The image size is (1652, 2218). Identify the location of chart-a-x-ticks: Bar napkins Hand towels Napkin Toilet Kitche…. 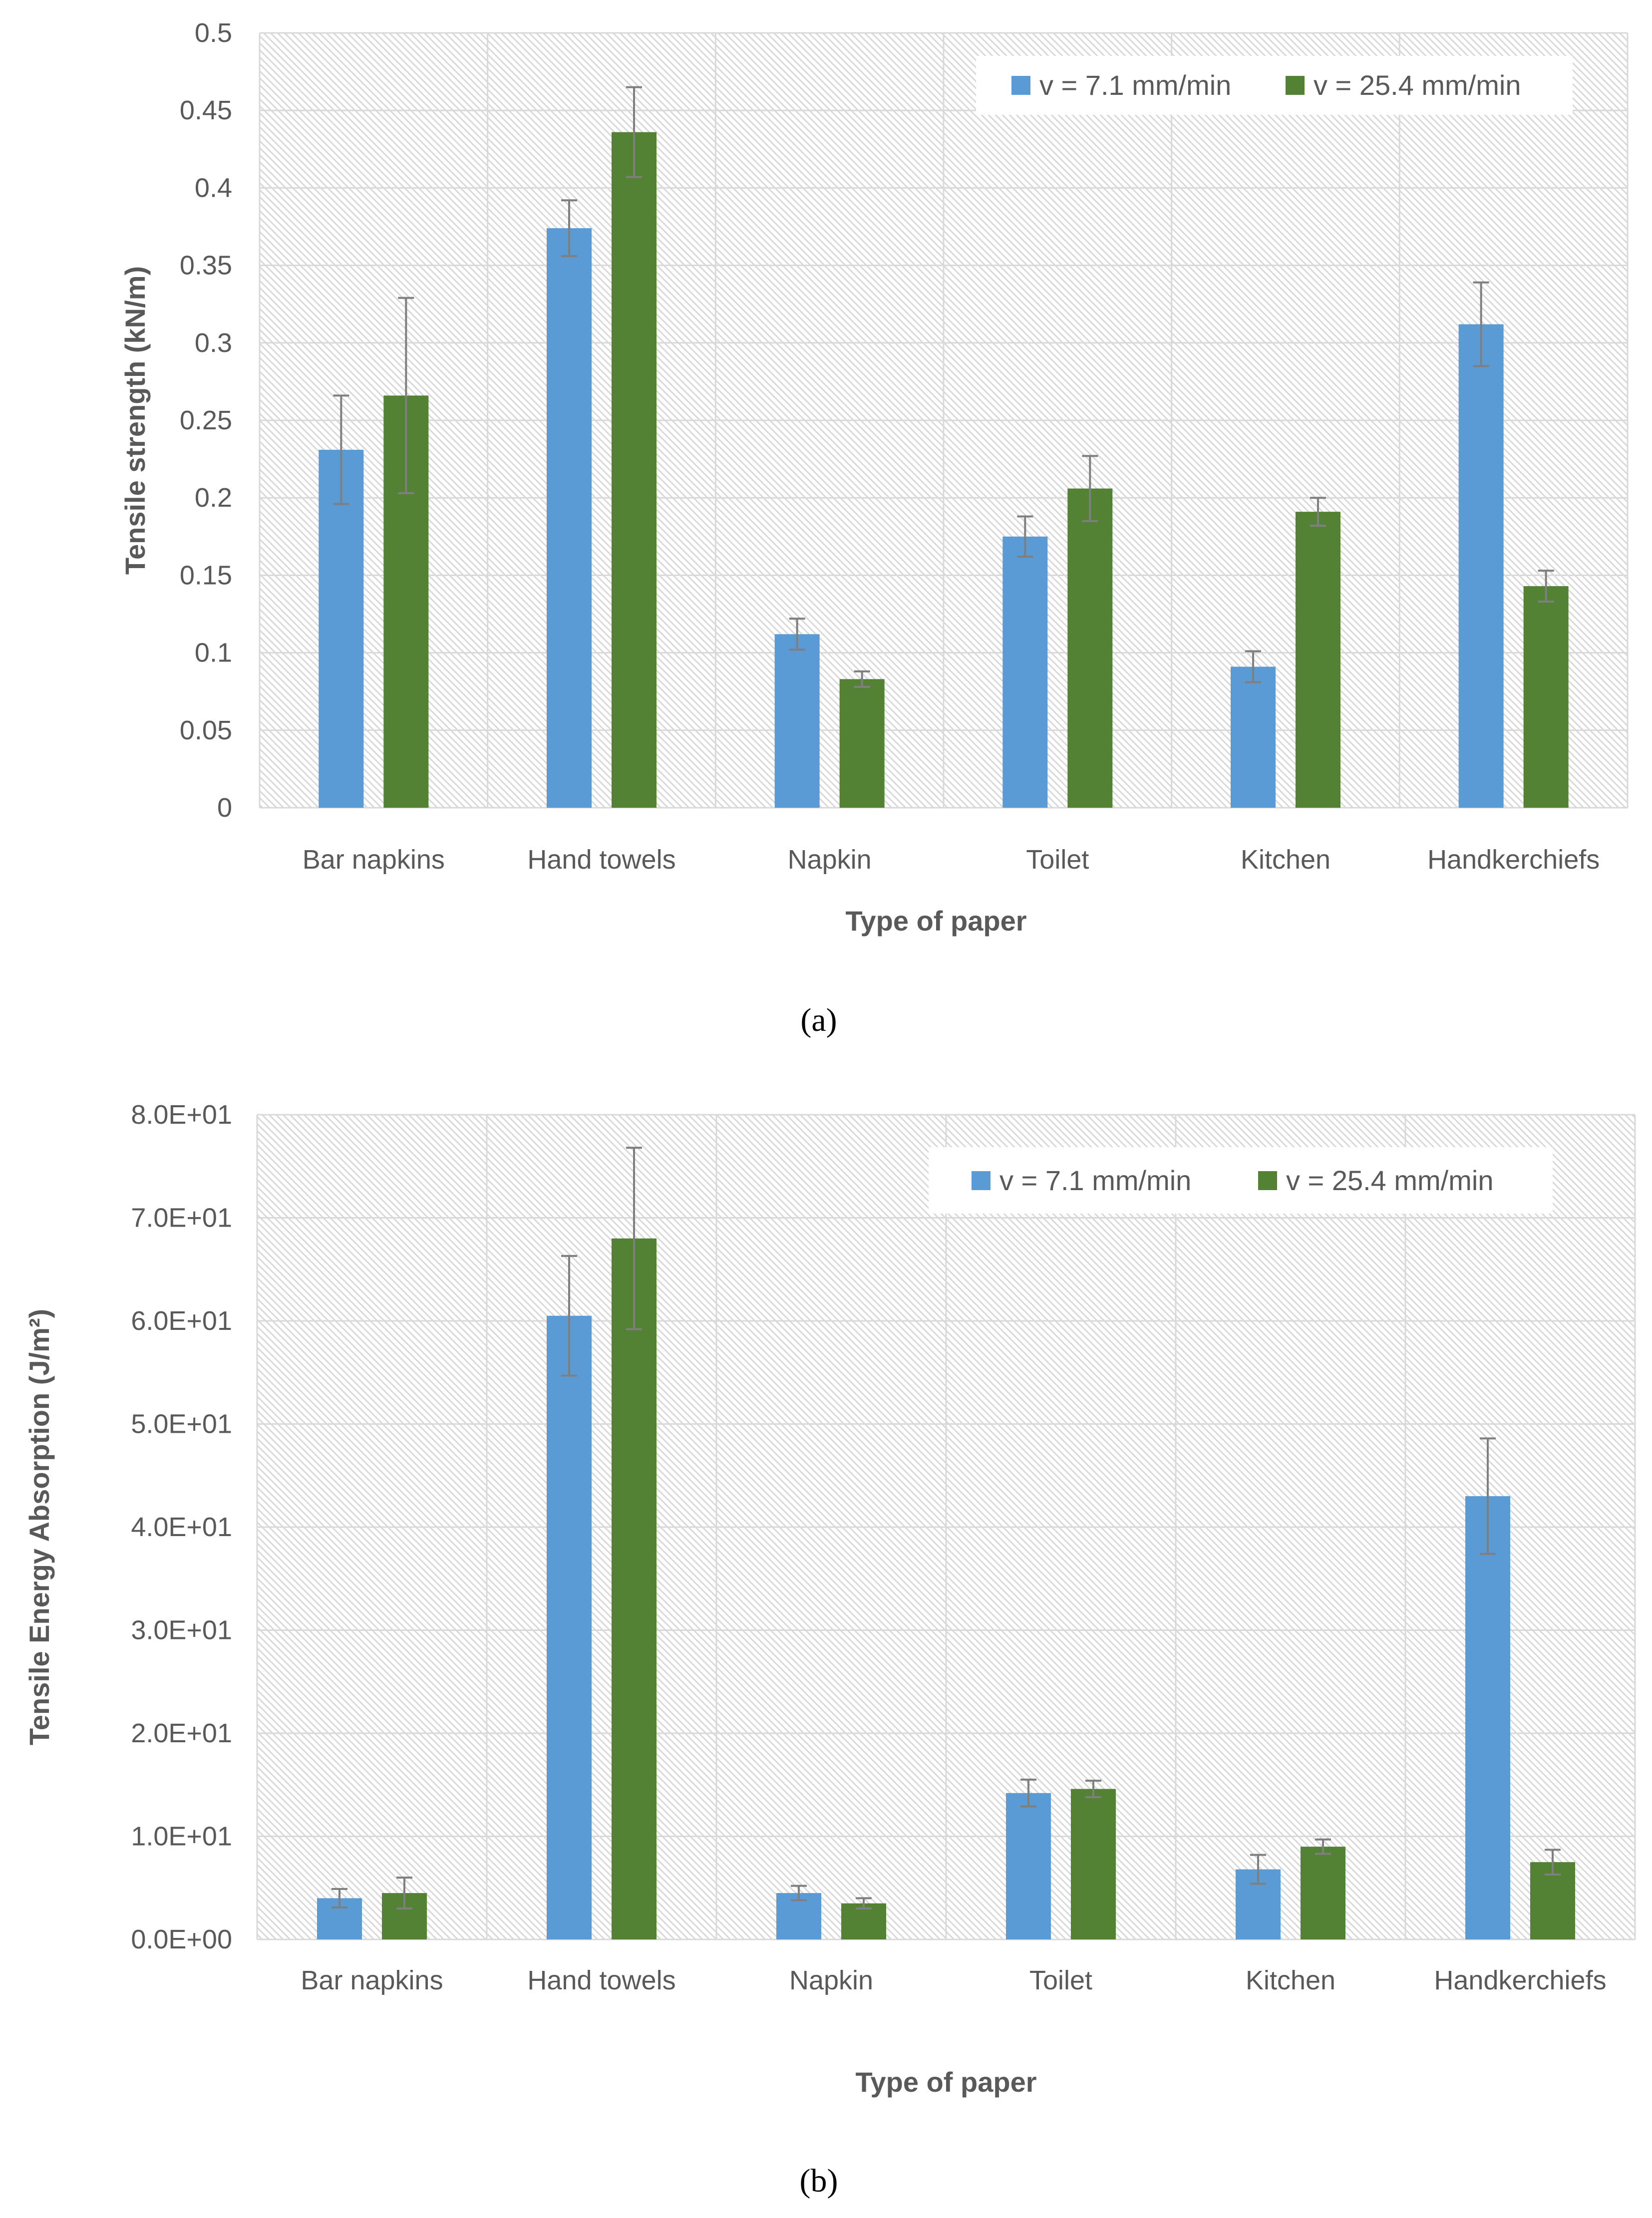
(952, 860).